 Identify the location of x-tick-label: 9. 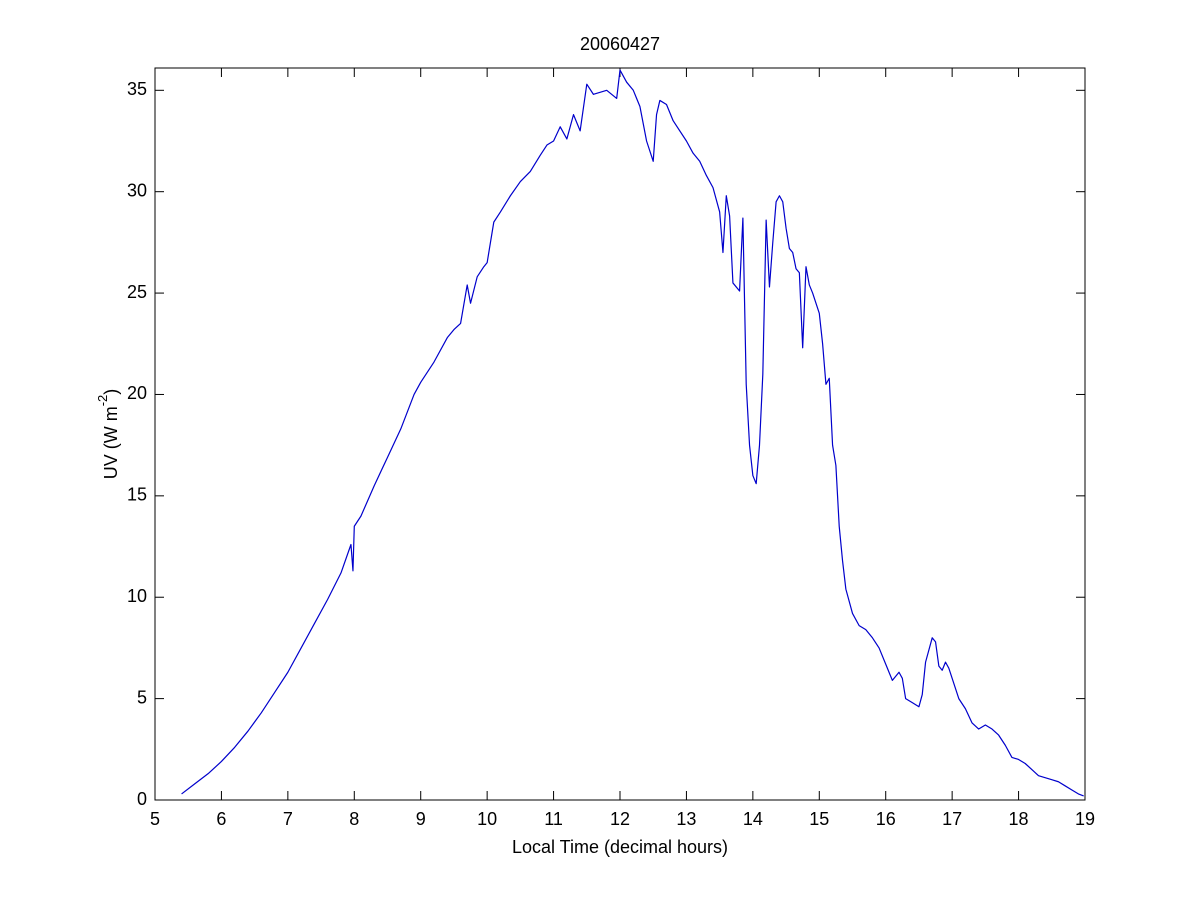
(421, 819).